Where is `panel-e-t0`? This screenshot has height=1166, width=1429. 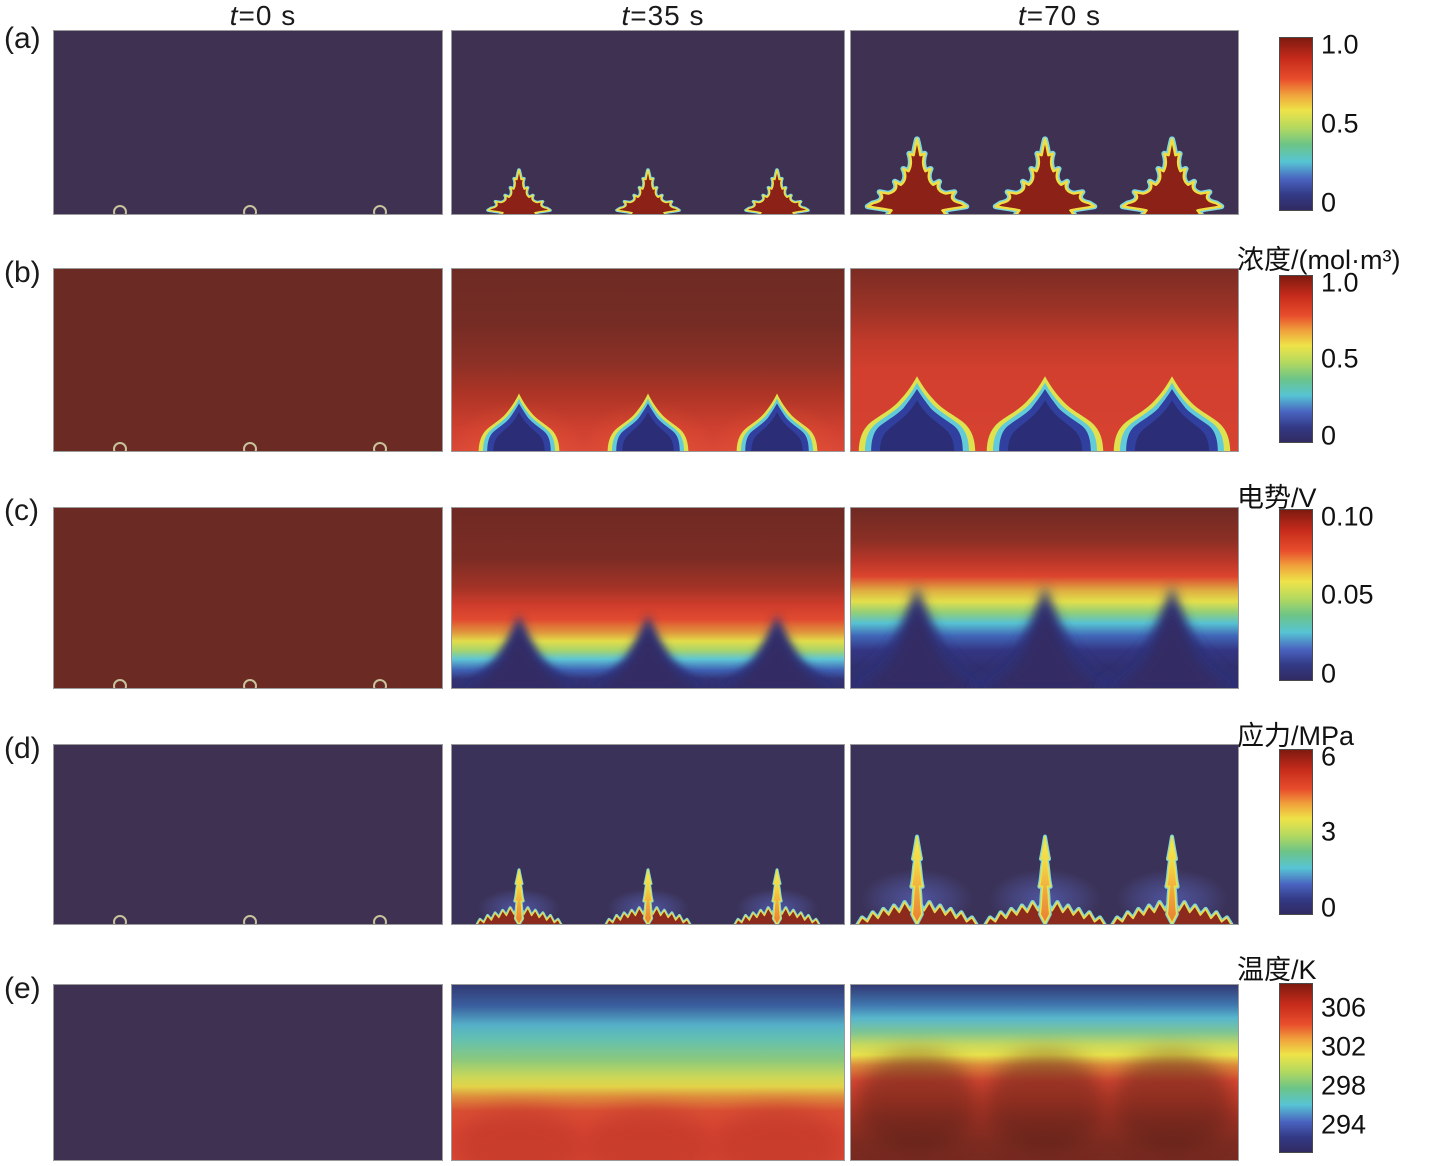
panel-e-t0 is located at coordinates (248, 1072).